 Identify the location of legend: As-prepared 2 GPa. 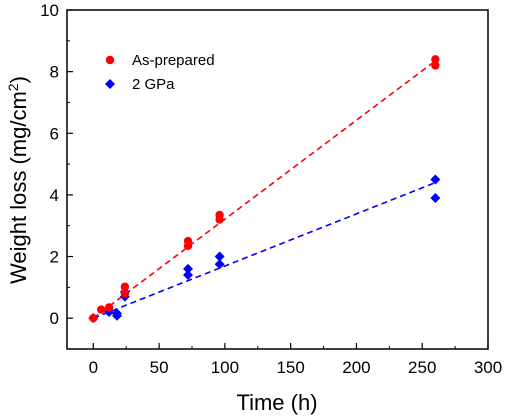
(160, 72).